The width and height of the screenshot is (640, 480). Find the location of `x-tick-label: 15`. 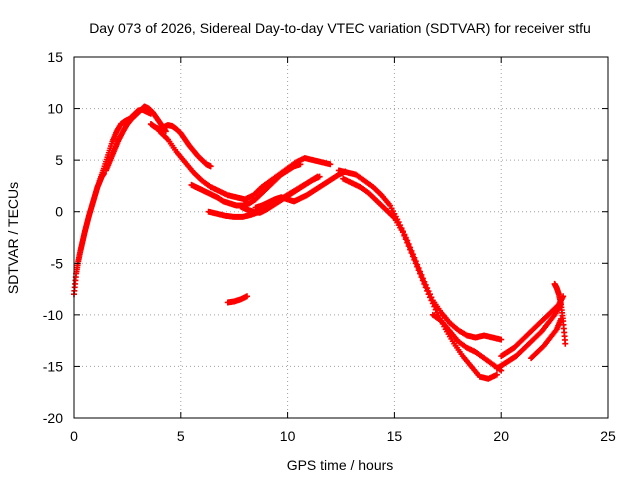

x-tick-label: 15 is located at coordinates (395, 436).